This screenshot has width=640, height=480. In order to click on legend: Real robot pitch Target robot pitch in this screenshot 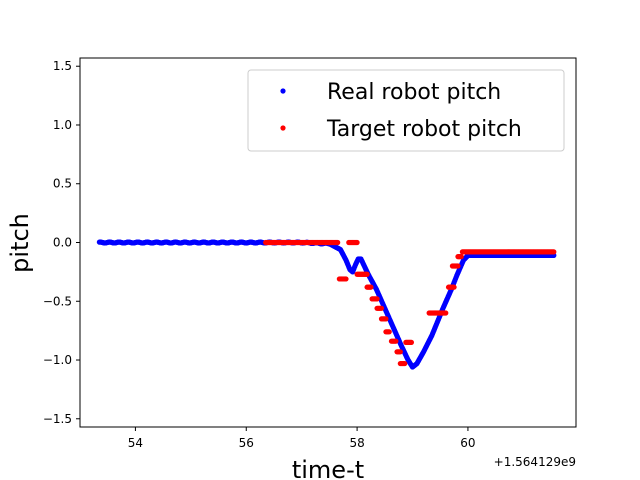, I will do `click(406, 110)`.